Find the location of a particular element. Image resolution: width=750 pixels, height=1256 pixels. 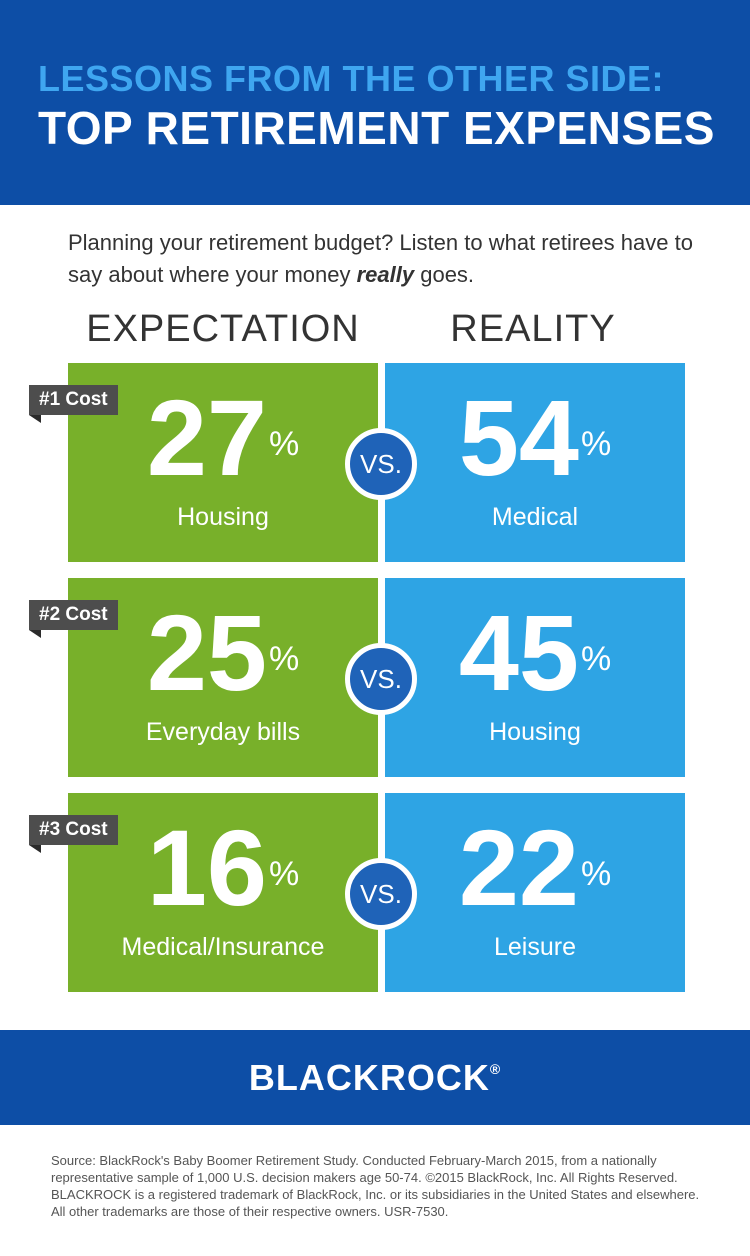

registered-mark: ® is located at coordinates (495, 1069).